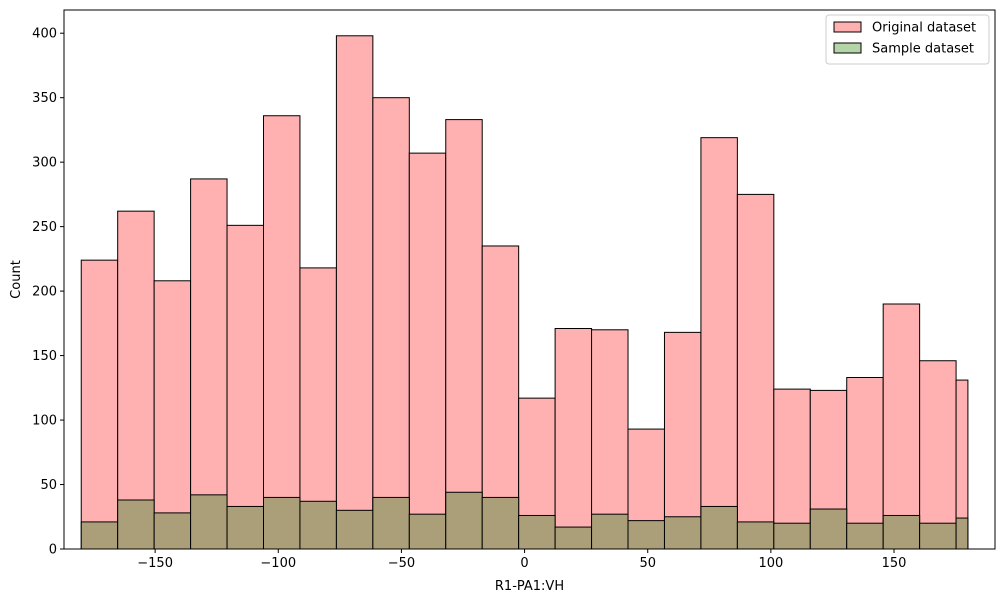  I want to click on x-axis: −150 −100 −50 0 50 100 150, so click(521, 560).